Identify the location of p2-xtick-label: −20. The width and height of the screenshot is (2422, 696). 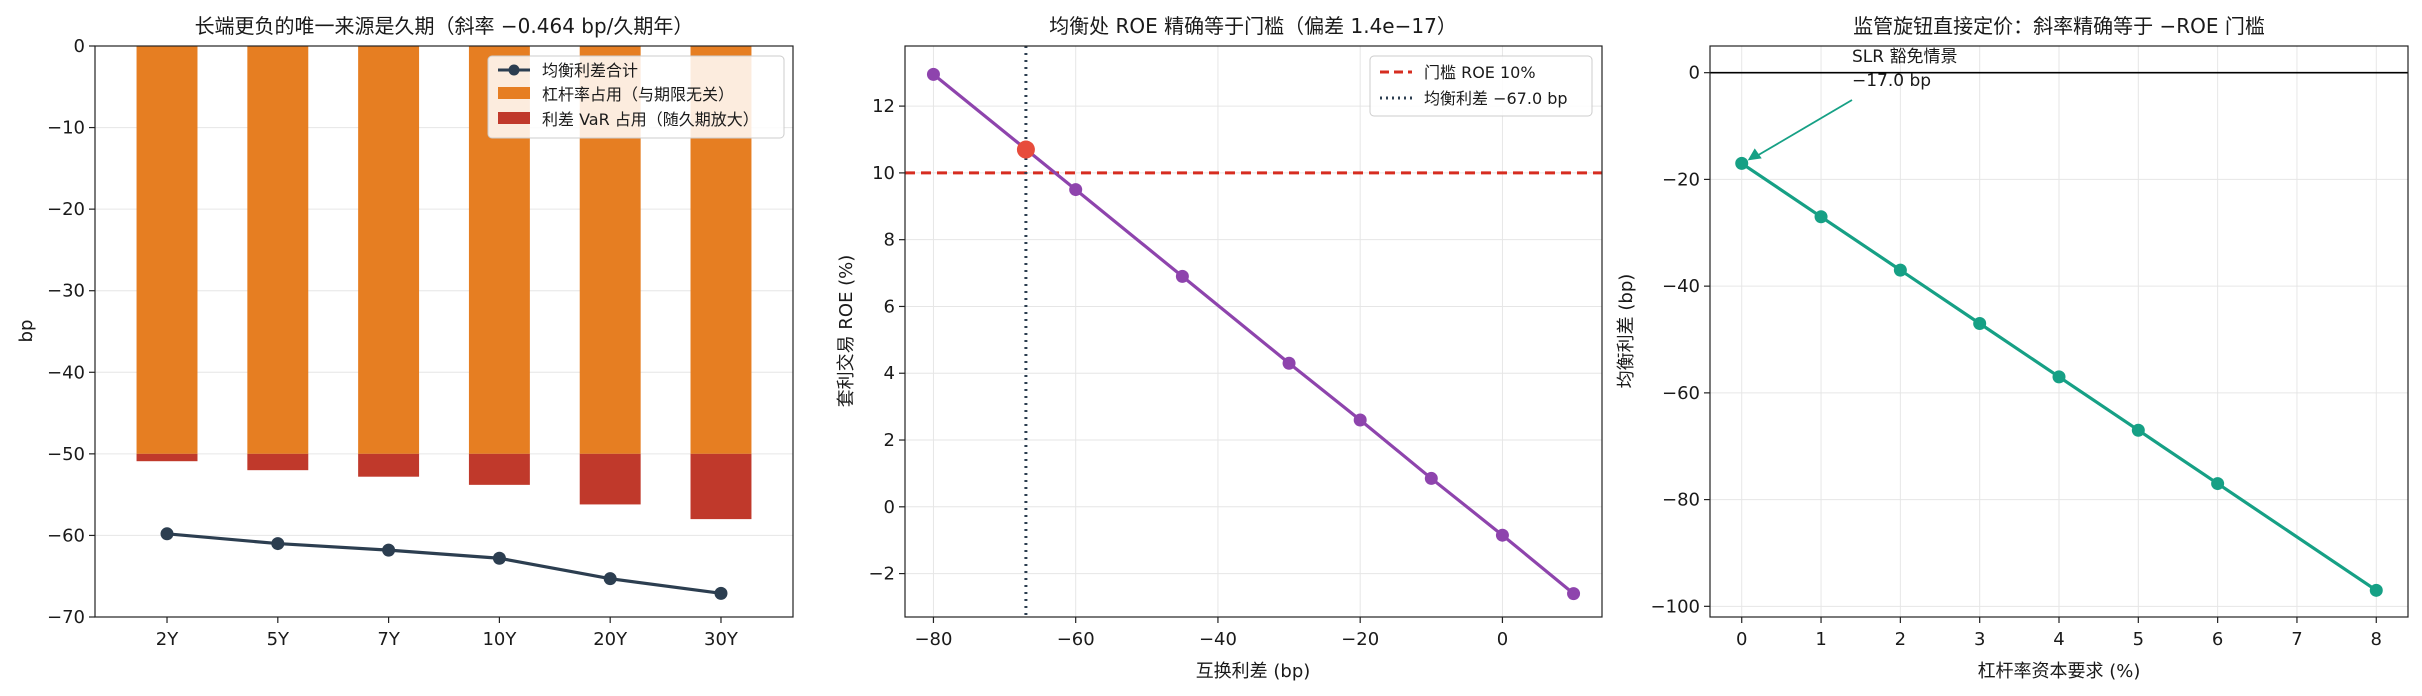
(1360, 639).